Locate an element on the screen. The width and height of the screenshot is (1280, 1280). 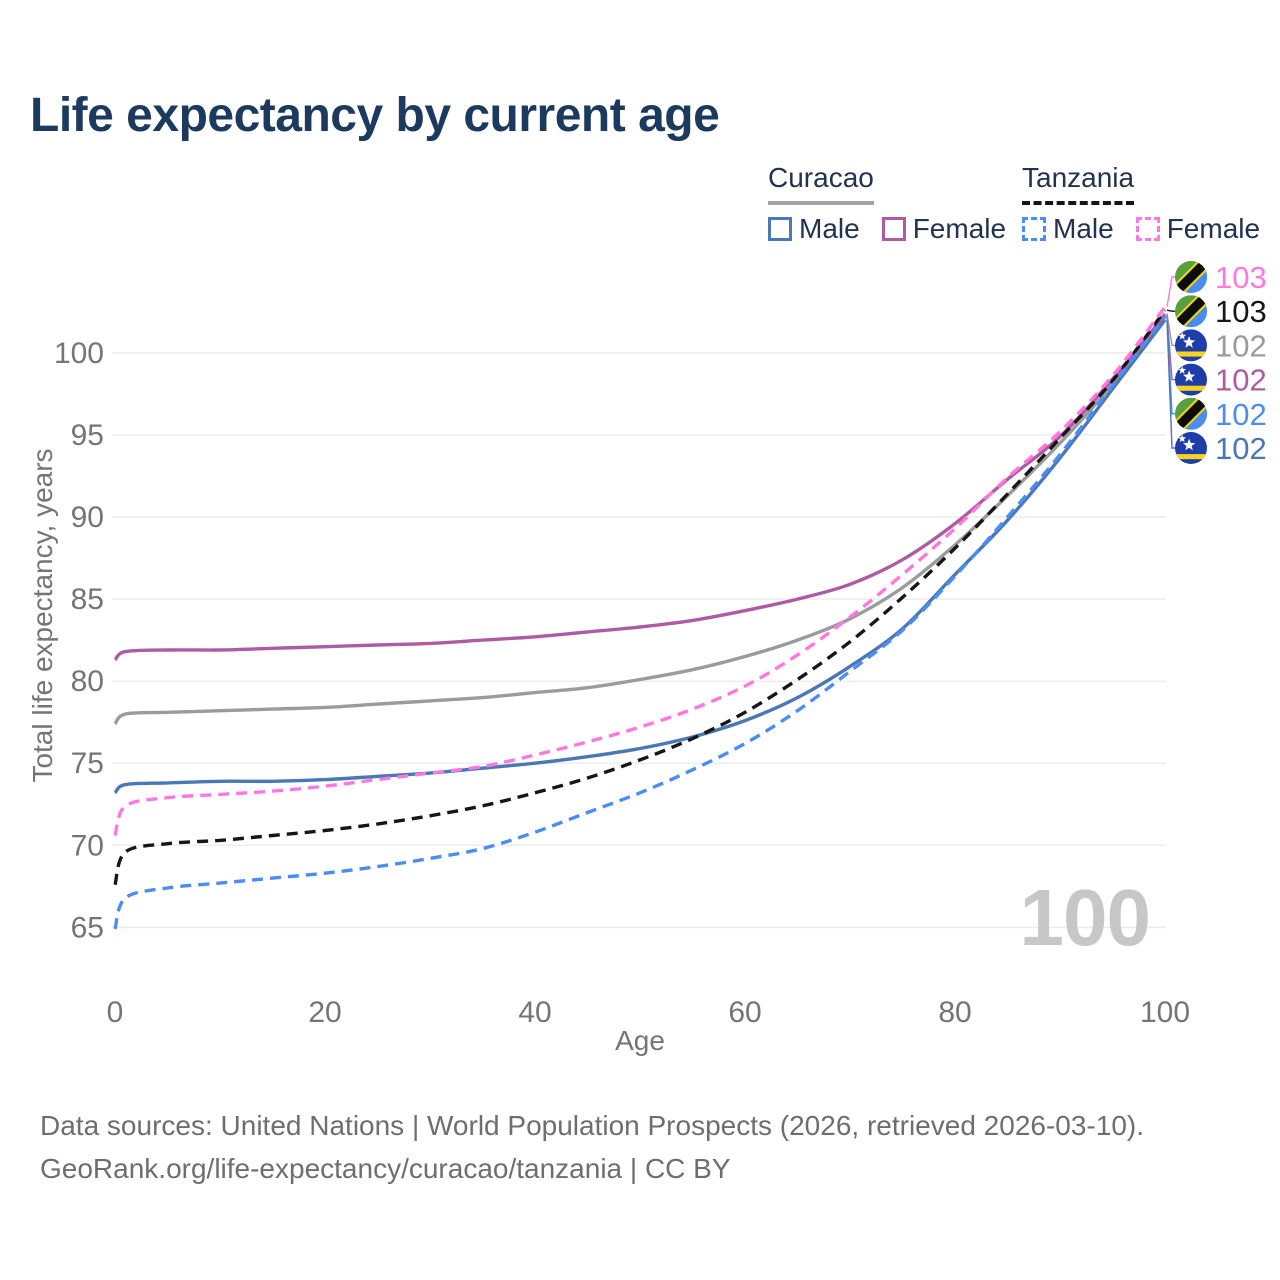
x-tick-label-20: 20 is located at coordinates (324, 1012).